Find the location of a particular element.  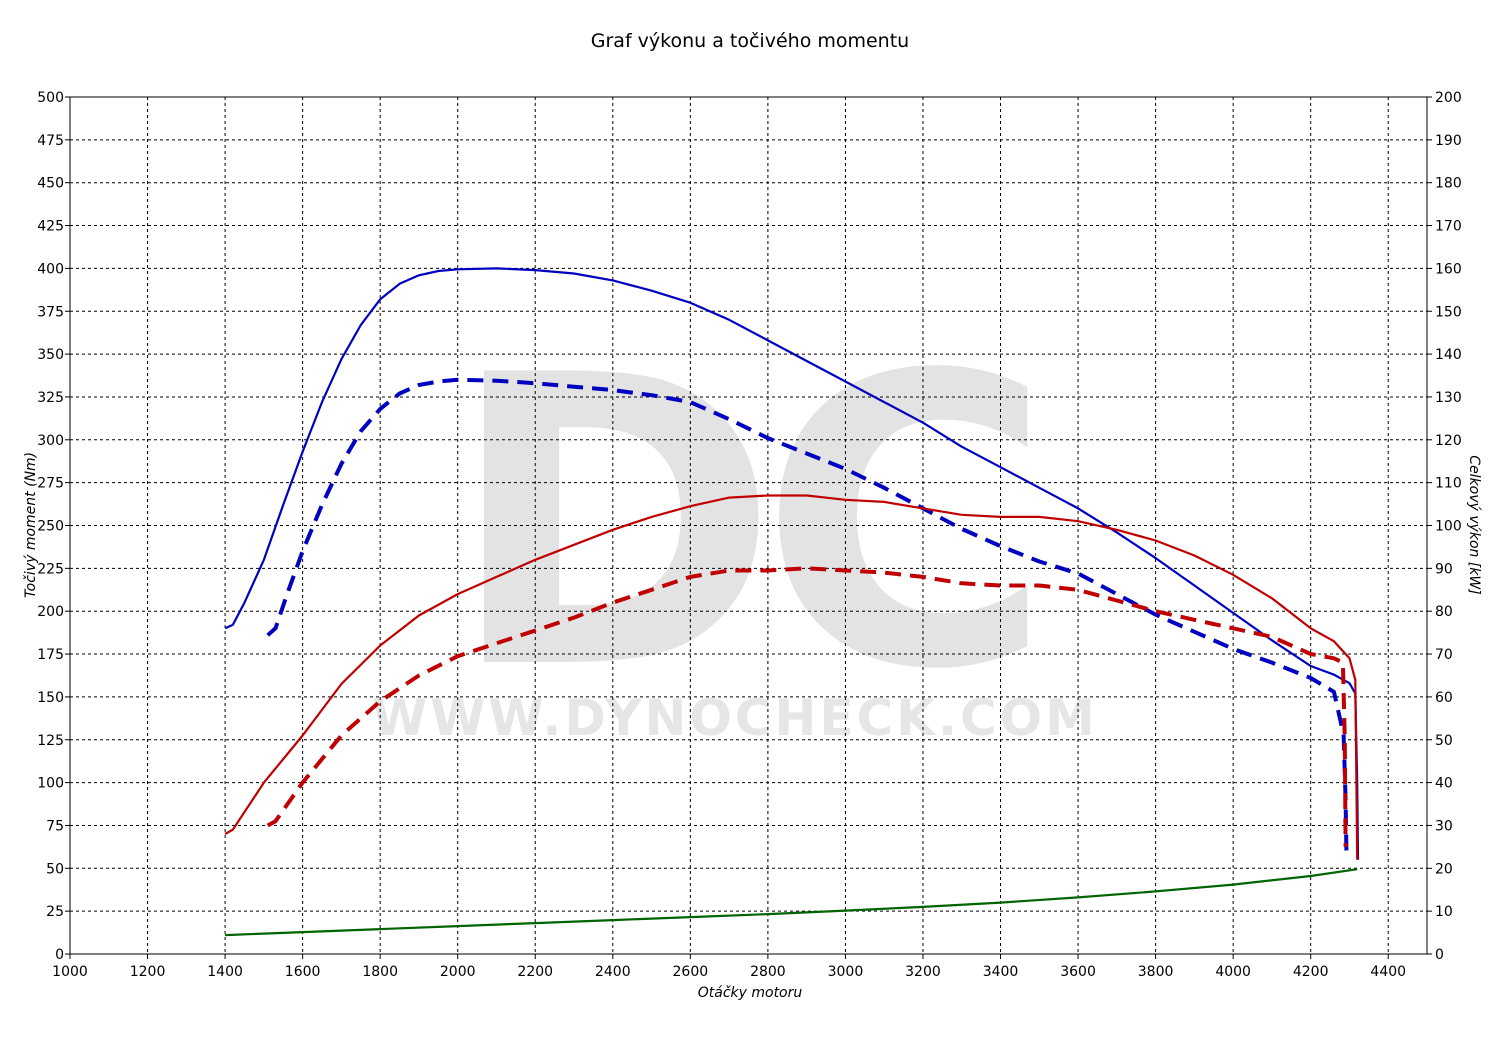

y-left-tick-label: 25 is located at coordinates (55, 912).